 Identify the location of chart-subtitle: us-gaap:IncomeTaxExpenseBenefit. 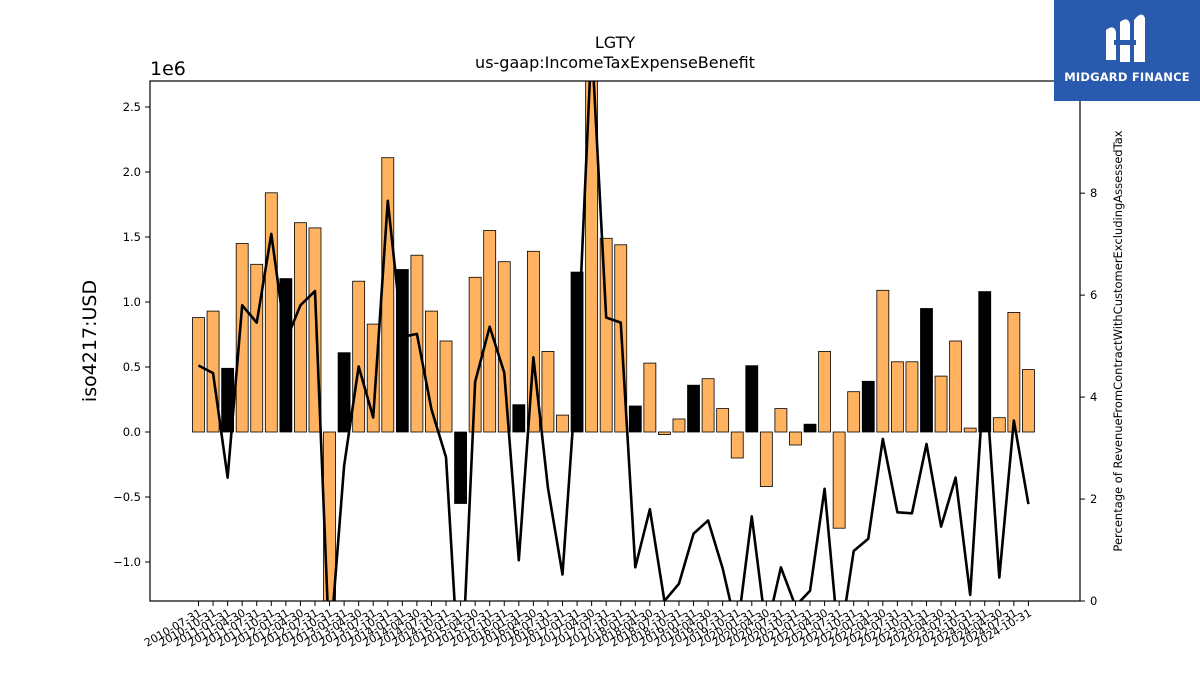
(615, 62).